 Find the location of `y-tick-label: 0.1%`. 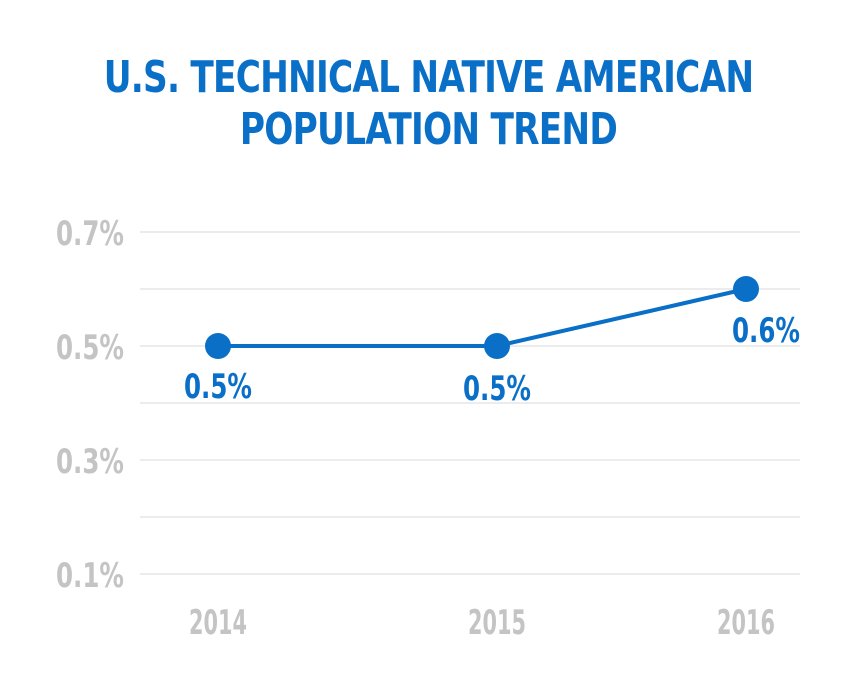

y-tick-label: 0.1% is located at coordinates (90, 576).